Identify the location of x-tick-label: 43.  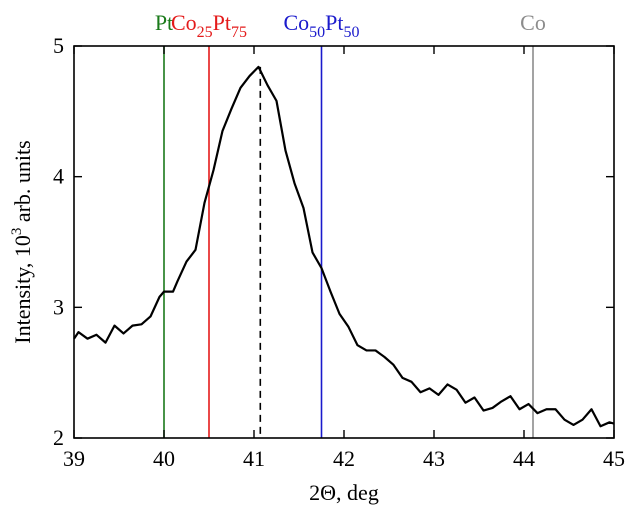
(434, 458).